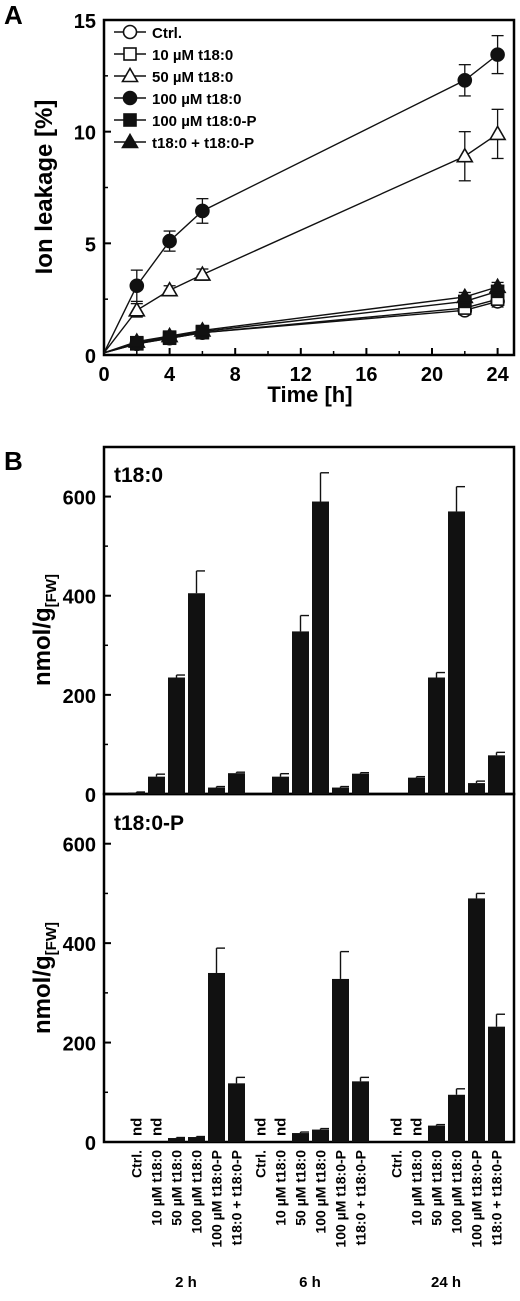 The height and width of the screenshot is (1301, 520). I want to click on y-axis-label-b-top: nmol/g[FW], so click(44, 630).